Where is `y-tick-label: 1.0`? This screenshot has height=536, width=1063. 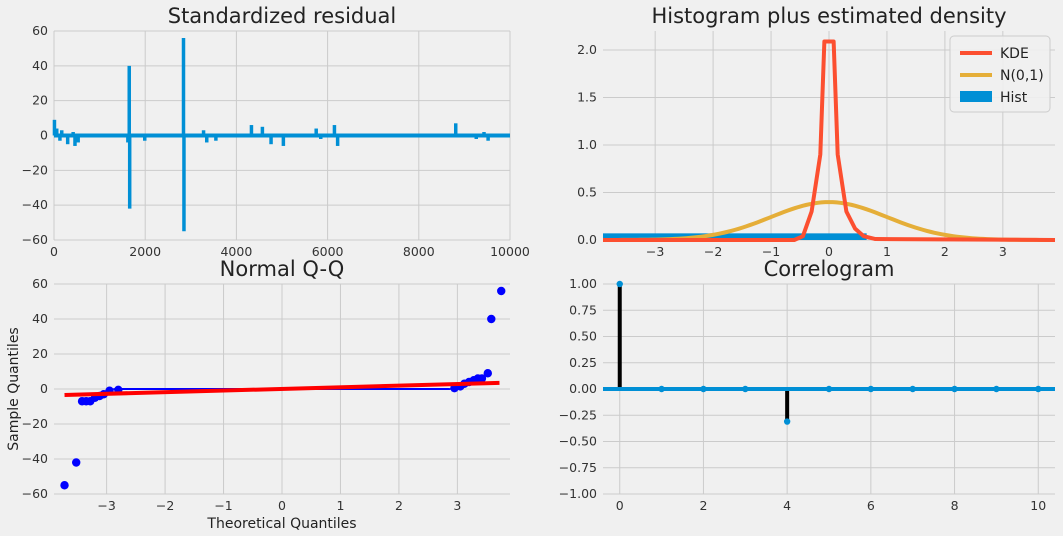 y-tick-label: 1.0 is located at coordinates (587, 144).